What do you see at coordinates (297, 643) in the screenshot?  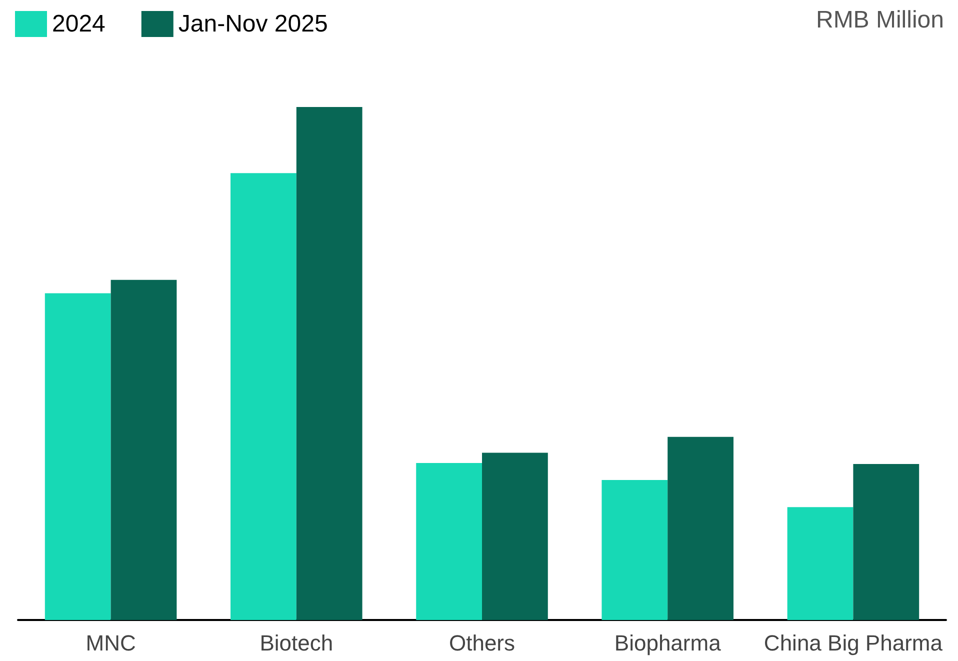 I see `x-tick-label: Biotech` at bounding box center [297, 643].